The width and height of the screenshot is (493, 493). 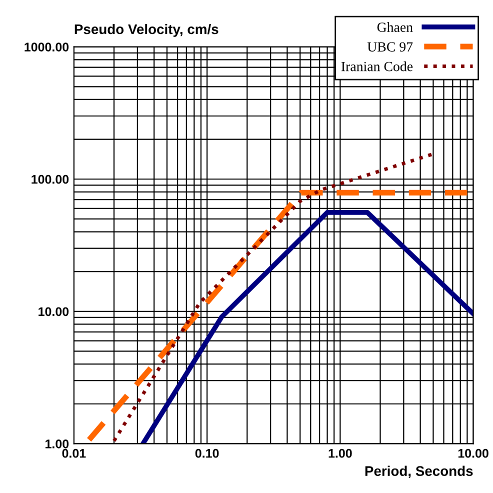 I want to click on x-tick-label: 10.00, so click(x=473, y=453).